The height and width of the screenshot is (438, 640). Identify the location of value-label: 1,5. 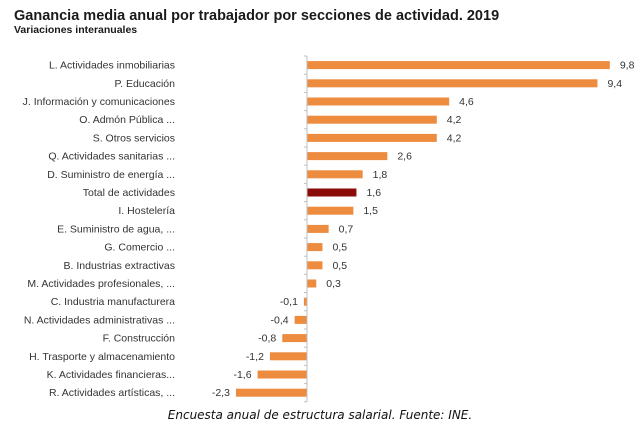
(370, 211).